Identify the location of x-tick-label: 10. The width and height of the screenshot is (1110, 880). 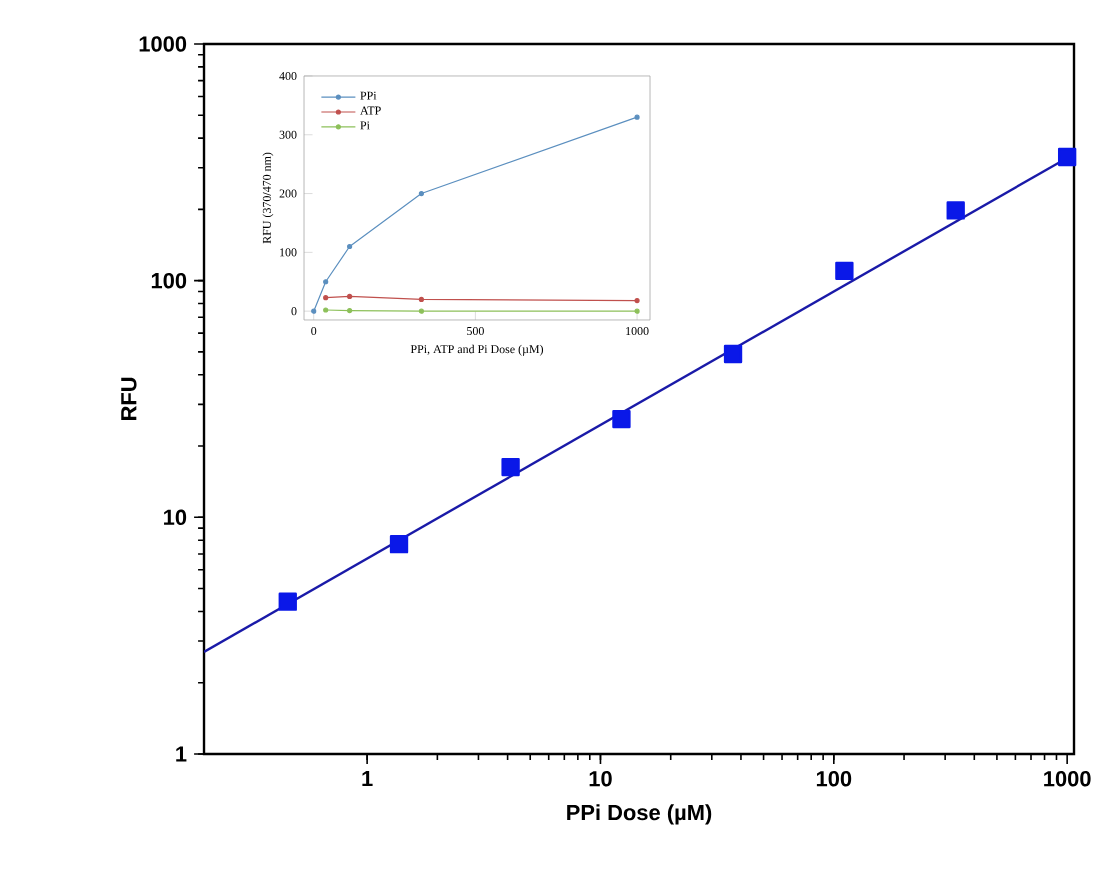
(600, 778).